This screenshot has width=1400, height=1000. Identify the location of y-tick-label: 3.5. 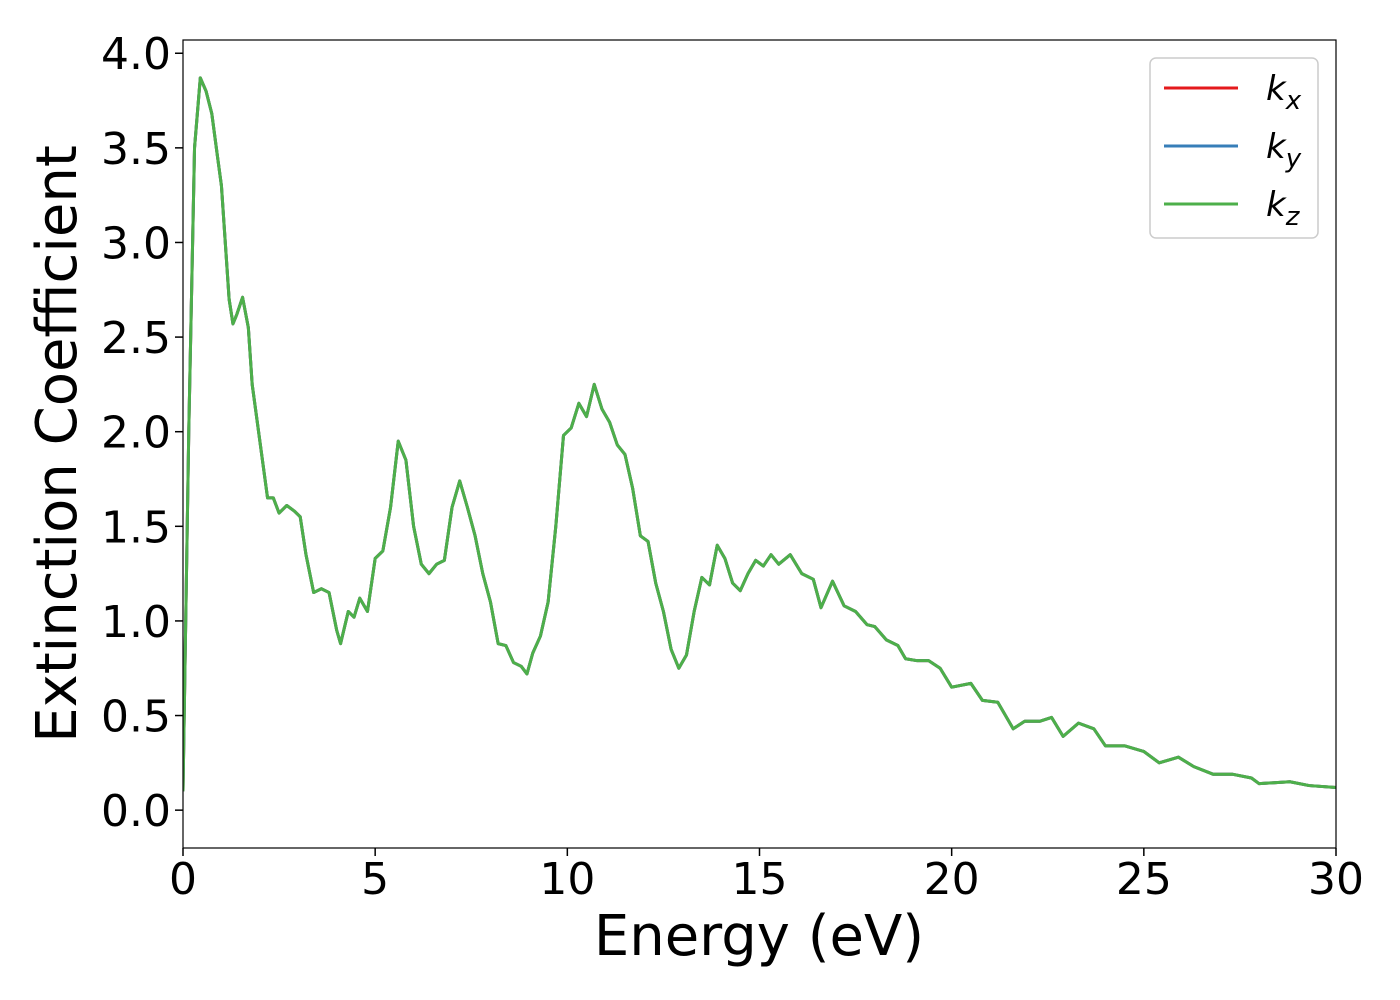
(136, 149).